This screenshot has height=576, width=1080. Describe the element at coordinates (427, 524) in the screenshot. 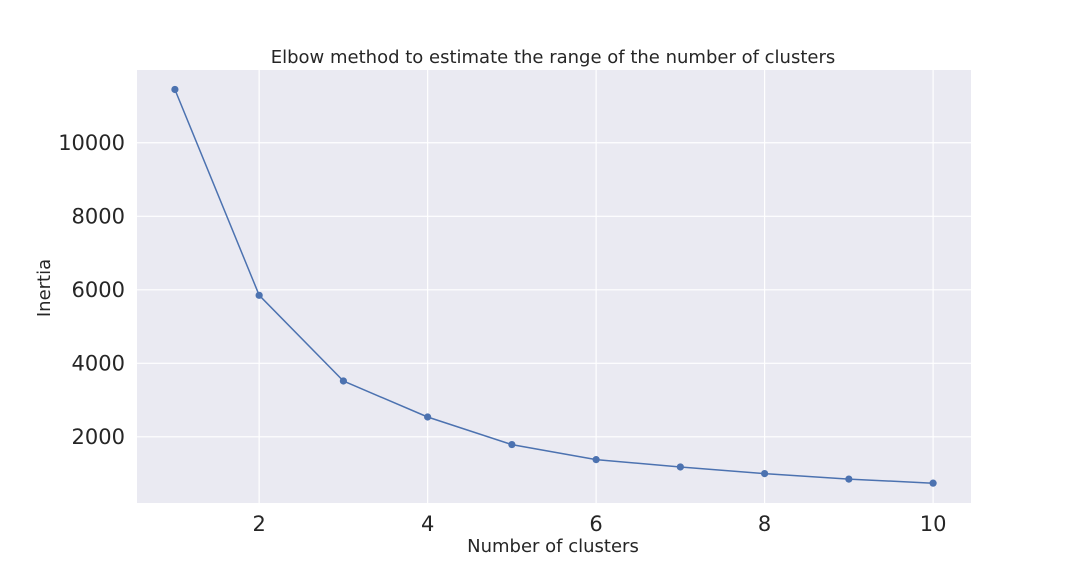

I see `x-tick-label: 4` at that location.